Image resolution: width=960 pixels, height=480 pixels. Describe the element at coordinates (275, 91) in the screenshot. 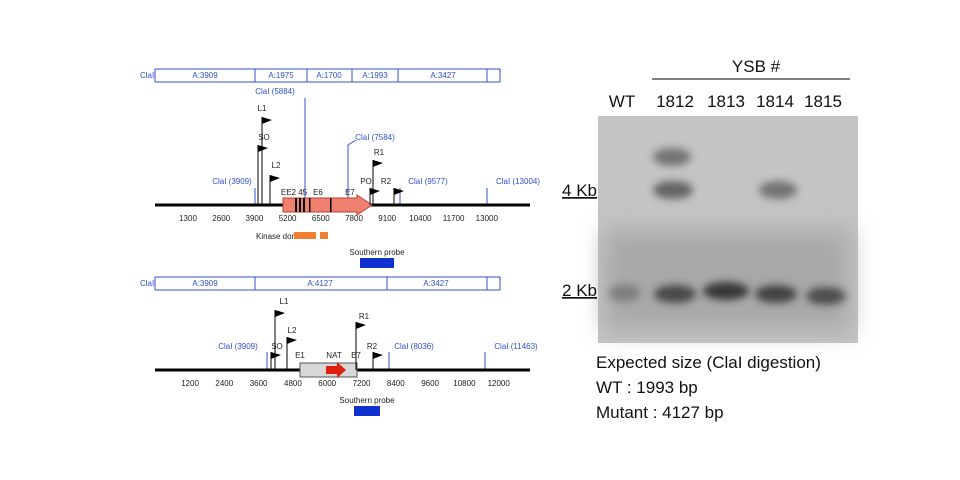

I see `site-label: ClaI (5884)` at that location.